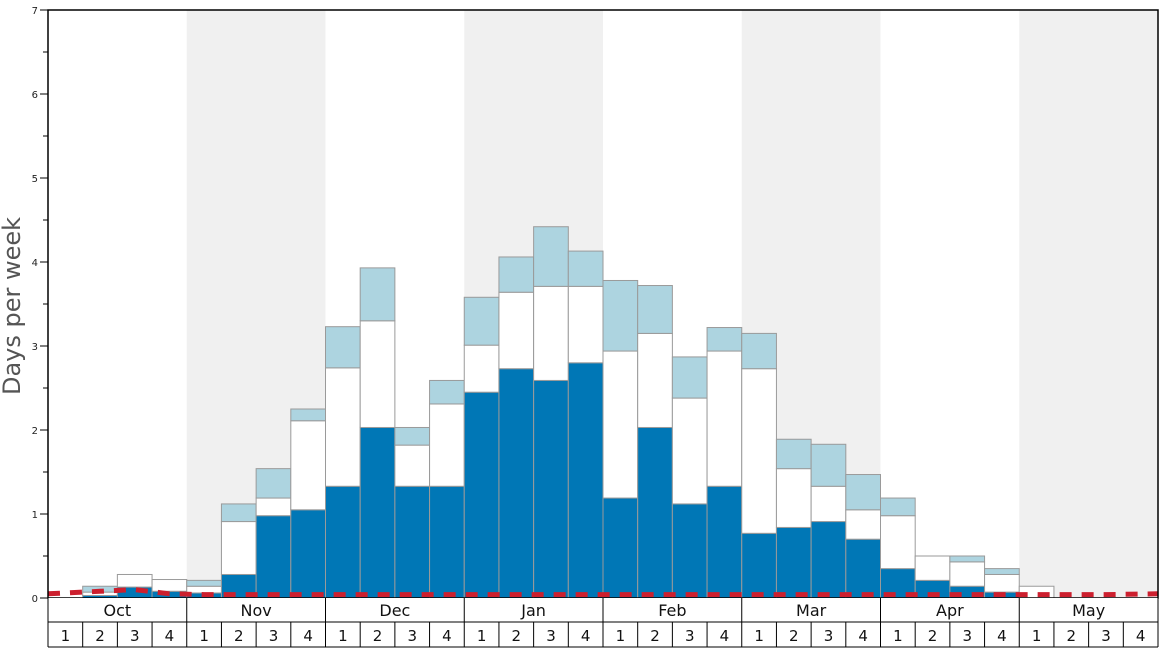 This screenshot has width=1168, height=648. I want to click on y-tick-label: 5, so click(35, 179).